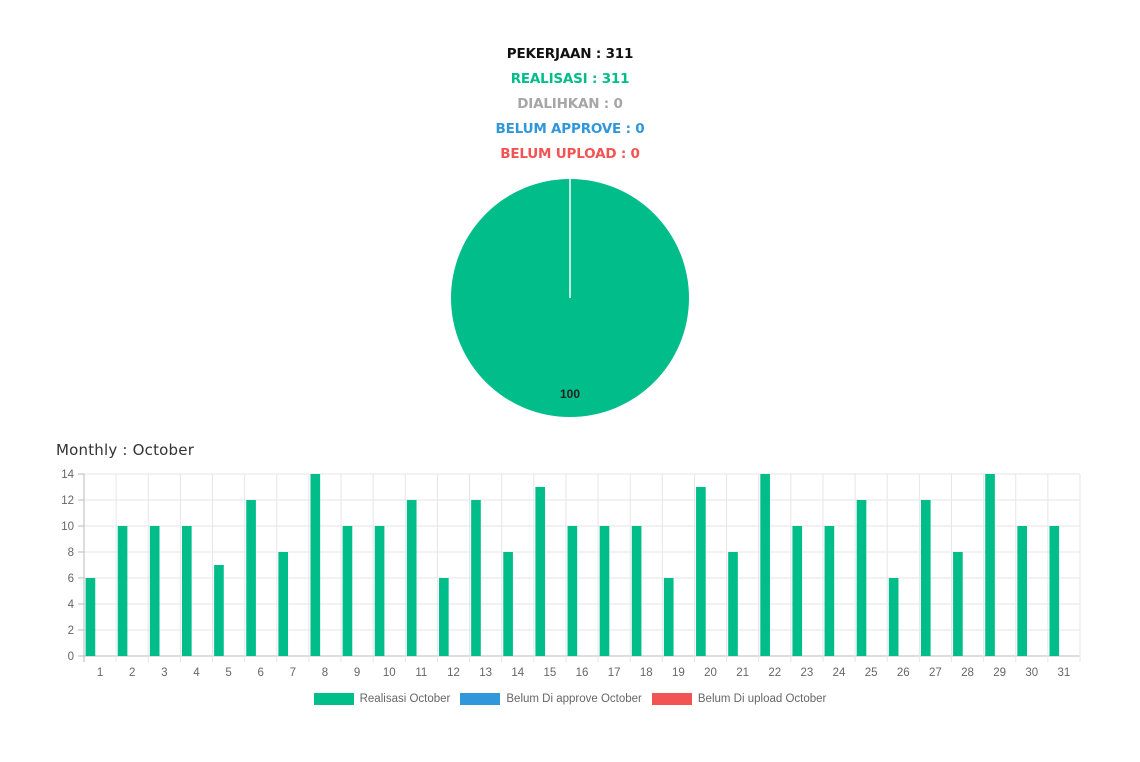 The height and width of the screenshot is (762, 1140). What do you see at coordinates (261, 673) in the screenshot?
I see `x-tick-label: 6` at bounding box center [261, 673].